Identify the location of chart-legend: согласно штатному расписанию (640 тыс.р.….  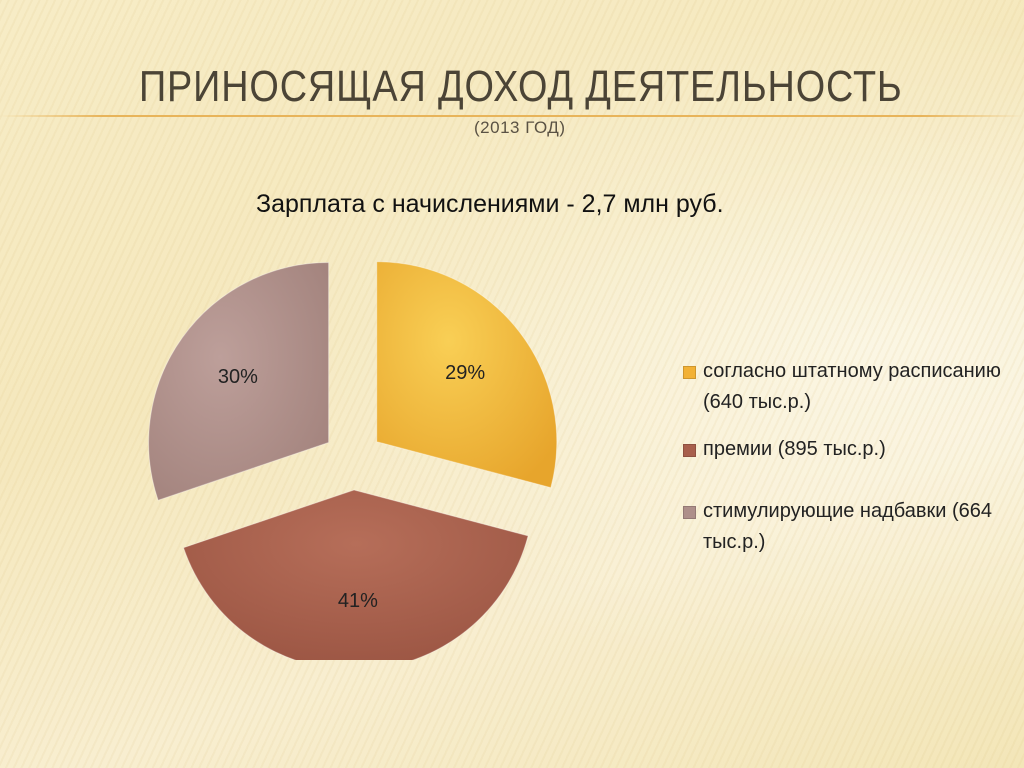
(843, 465).